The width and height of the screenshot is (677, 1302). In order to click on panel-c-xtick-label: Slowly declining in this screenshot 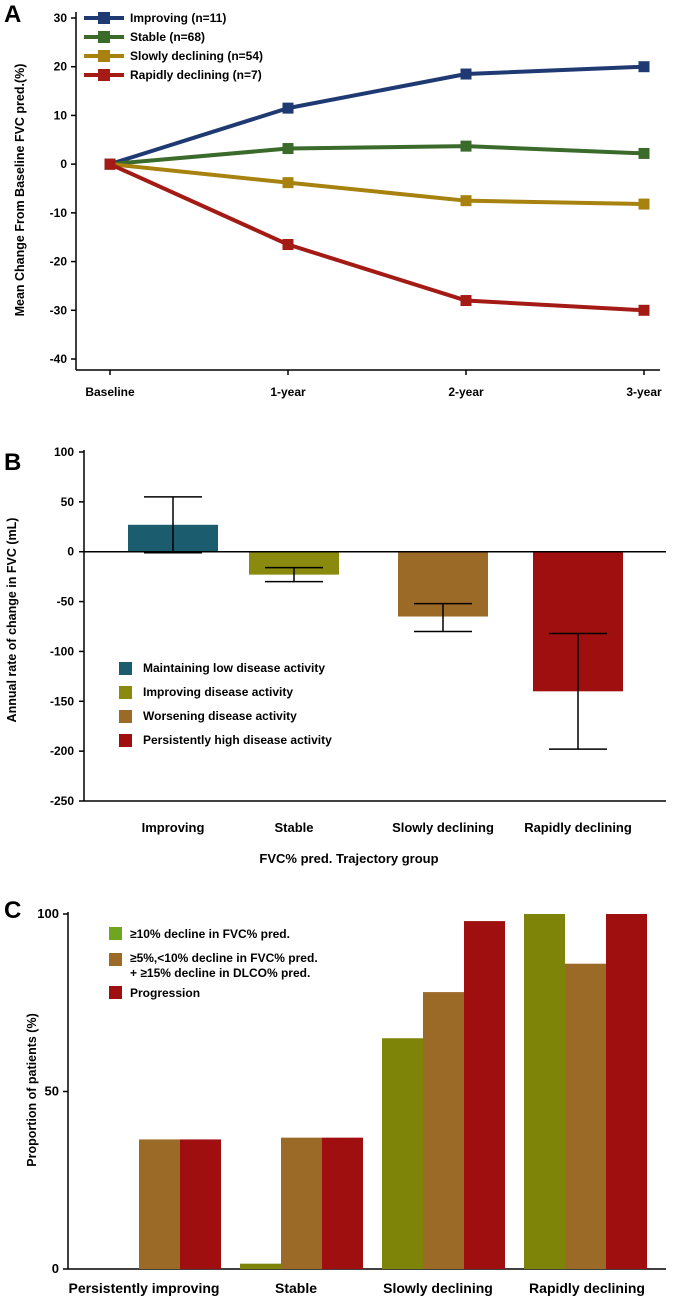, I will do `click(438, 1288)`.